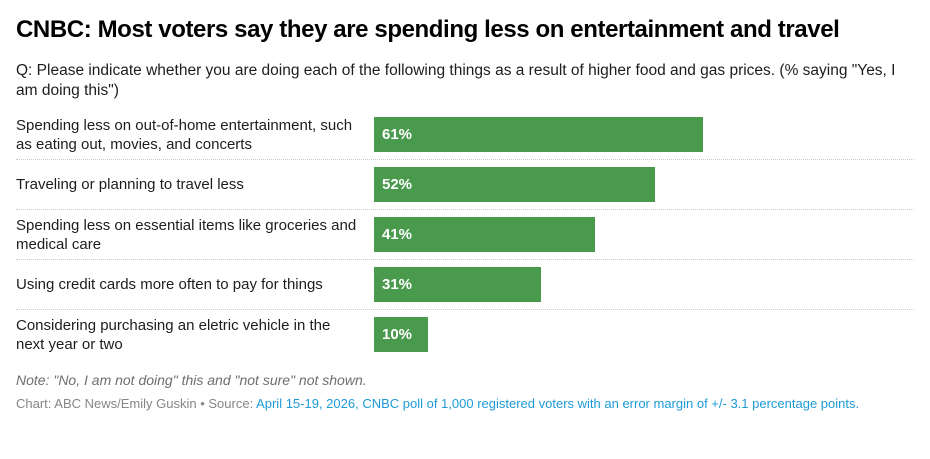 The image size is (930, 459). Describe the element at coordinates (397, 284) in the screenshot. I see `bar-value-label: 31%` at that location.